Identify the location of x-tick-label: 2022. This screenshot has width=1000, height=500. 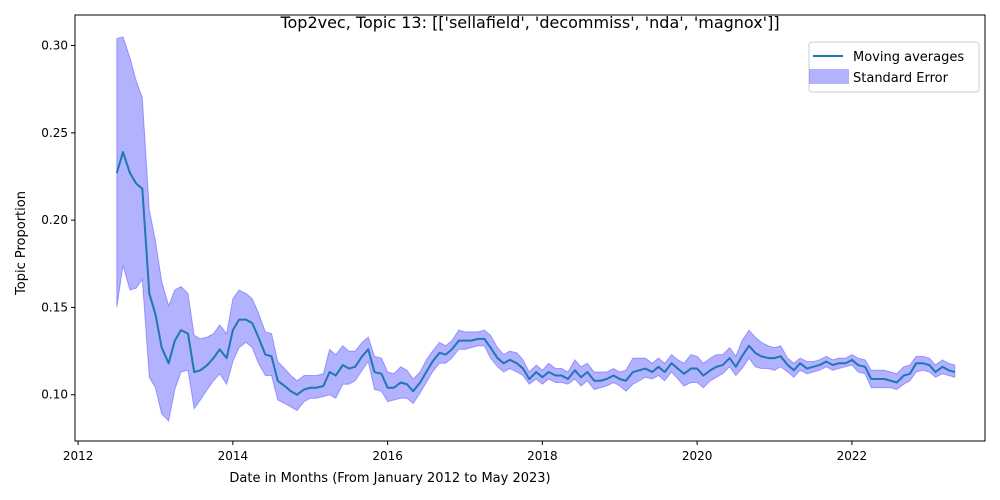
(852, 456).